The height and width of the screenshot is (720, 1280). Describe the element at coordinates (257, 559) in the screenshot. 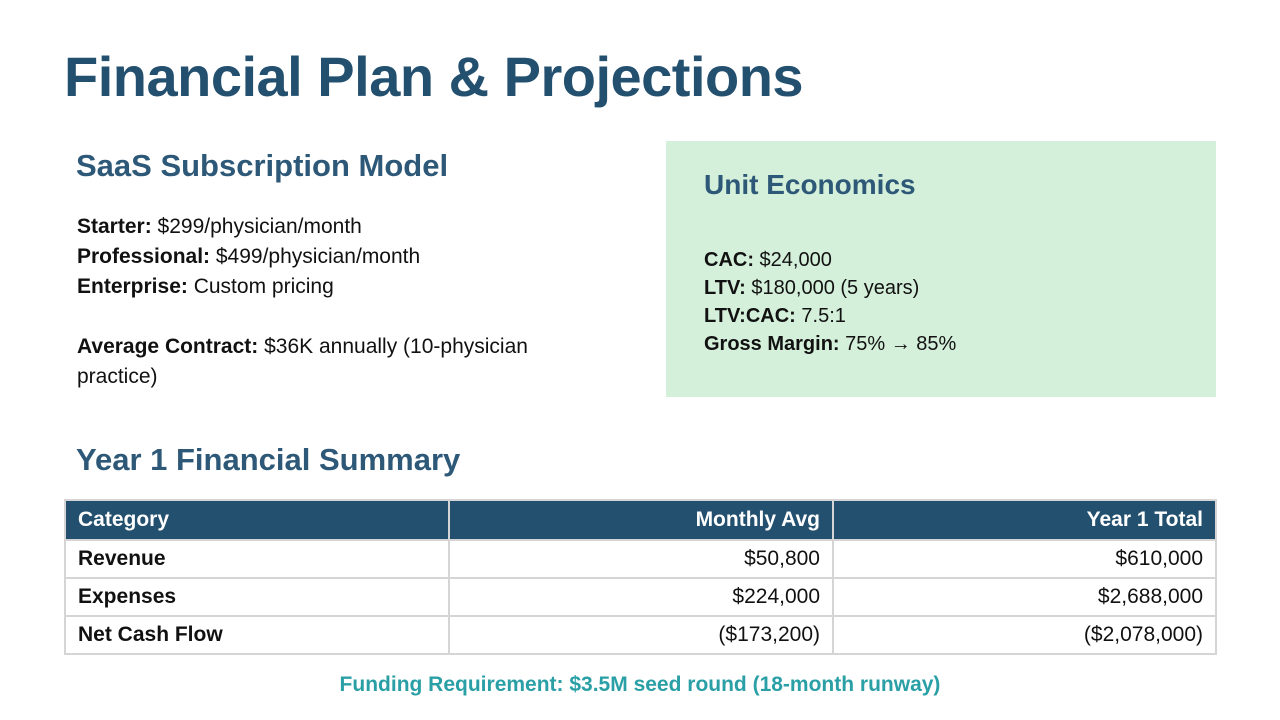

I see `category-cell: Revenue` at that location.